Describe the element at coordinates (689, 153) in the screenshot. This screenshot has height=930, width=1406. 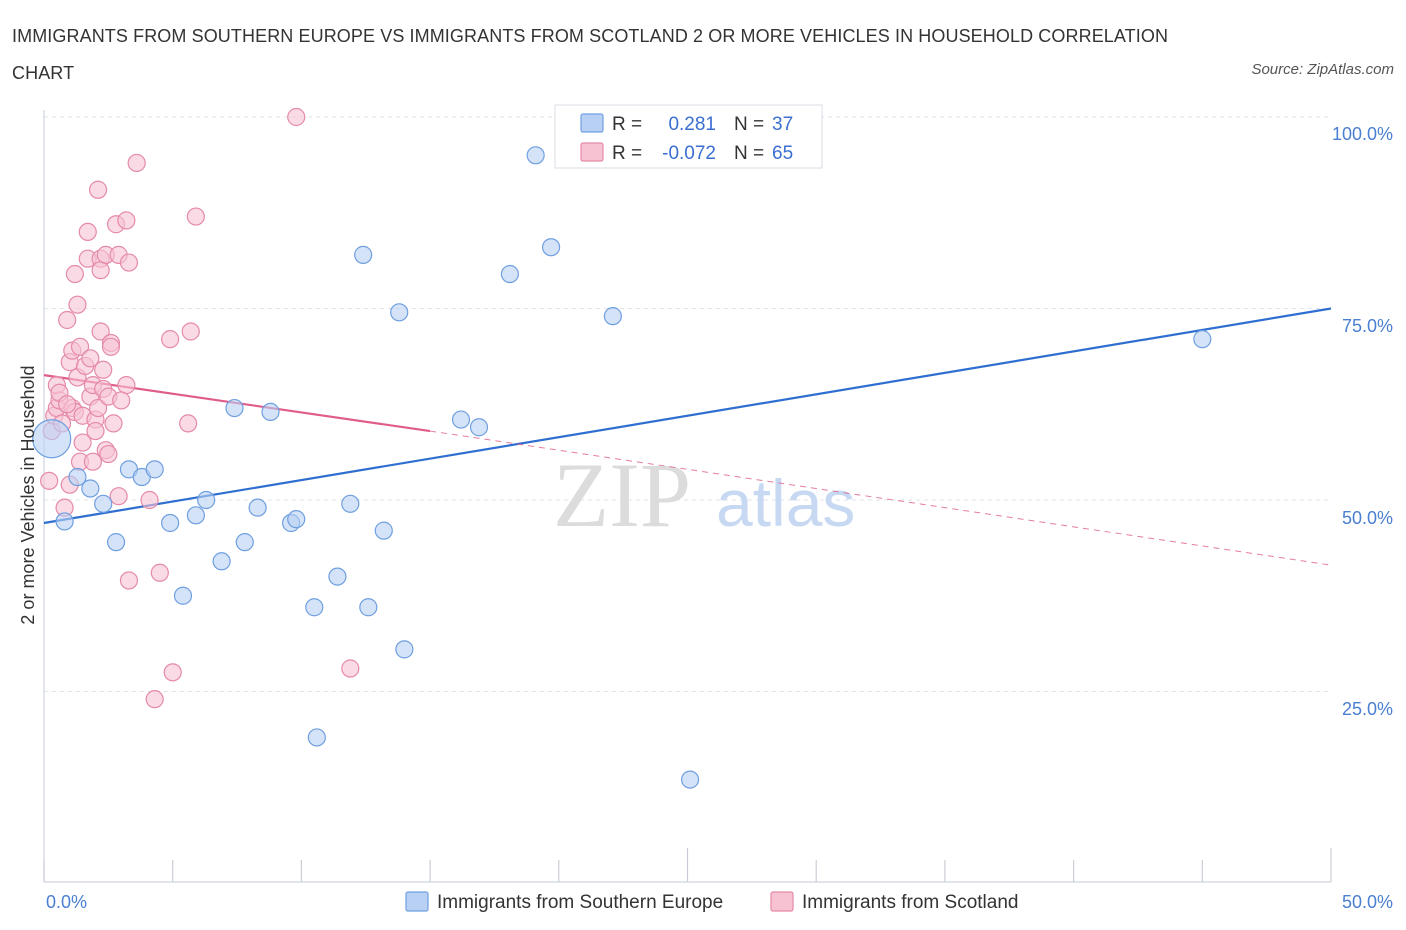
I see `legend-r-value: -0.072` at that location.